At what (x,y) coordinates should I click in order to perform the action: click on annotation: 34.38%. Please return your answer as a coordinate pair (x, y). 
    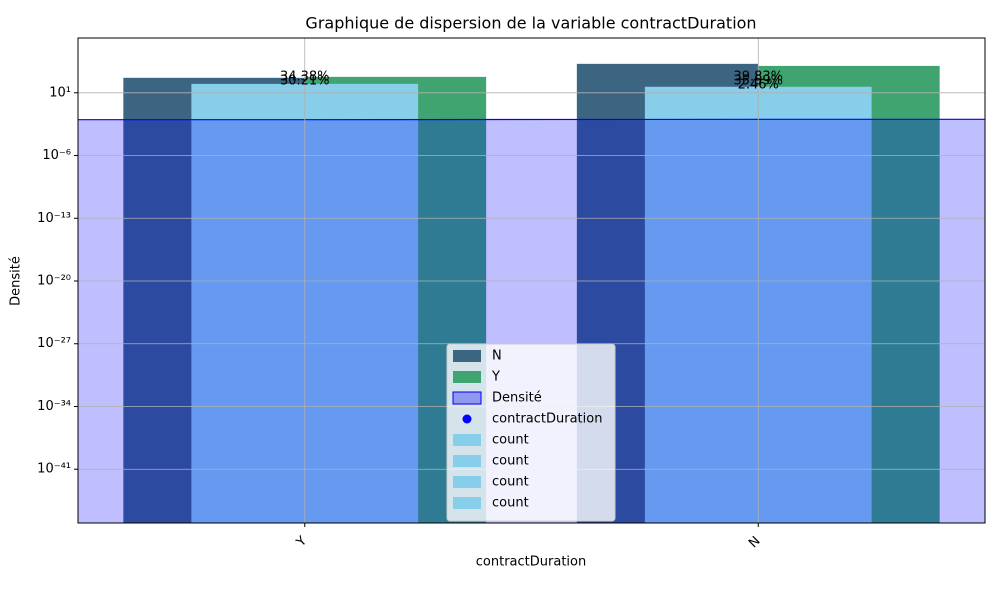
    Looking at the image, I should click on (305, 77).